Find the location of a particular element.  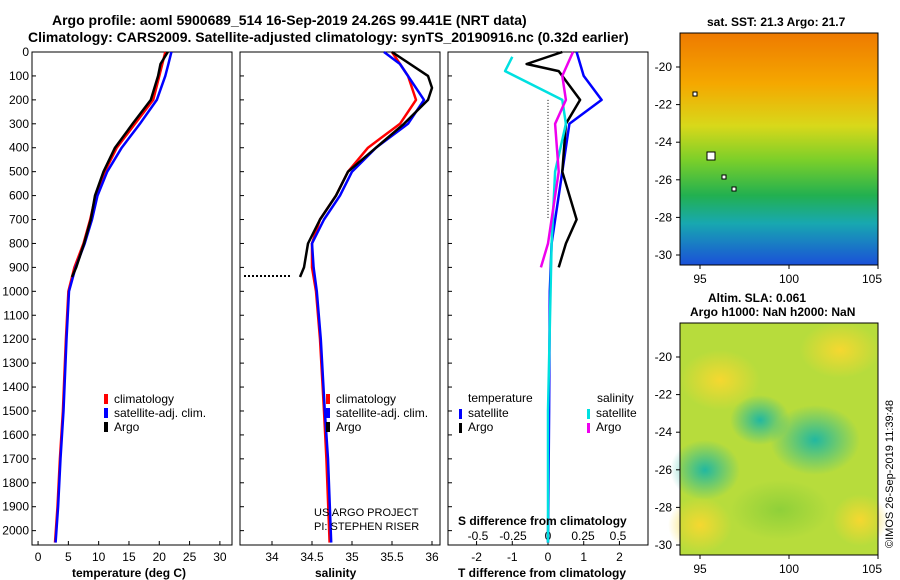

x-tick-label: -1 is located at coordinates (512, 557).